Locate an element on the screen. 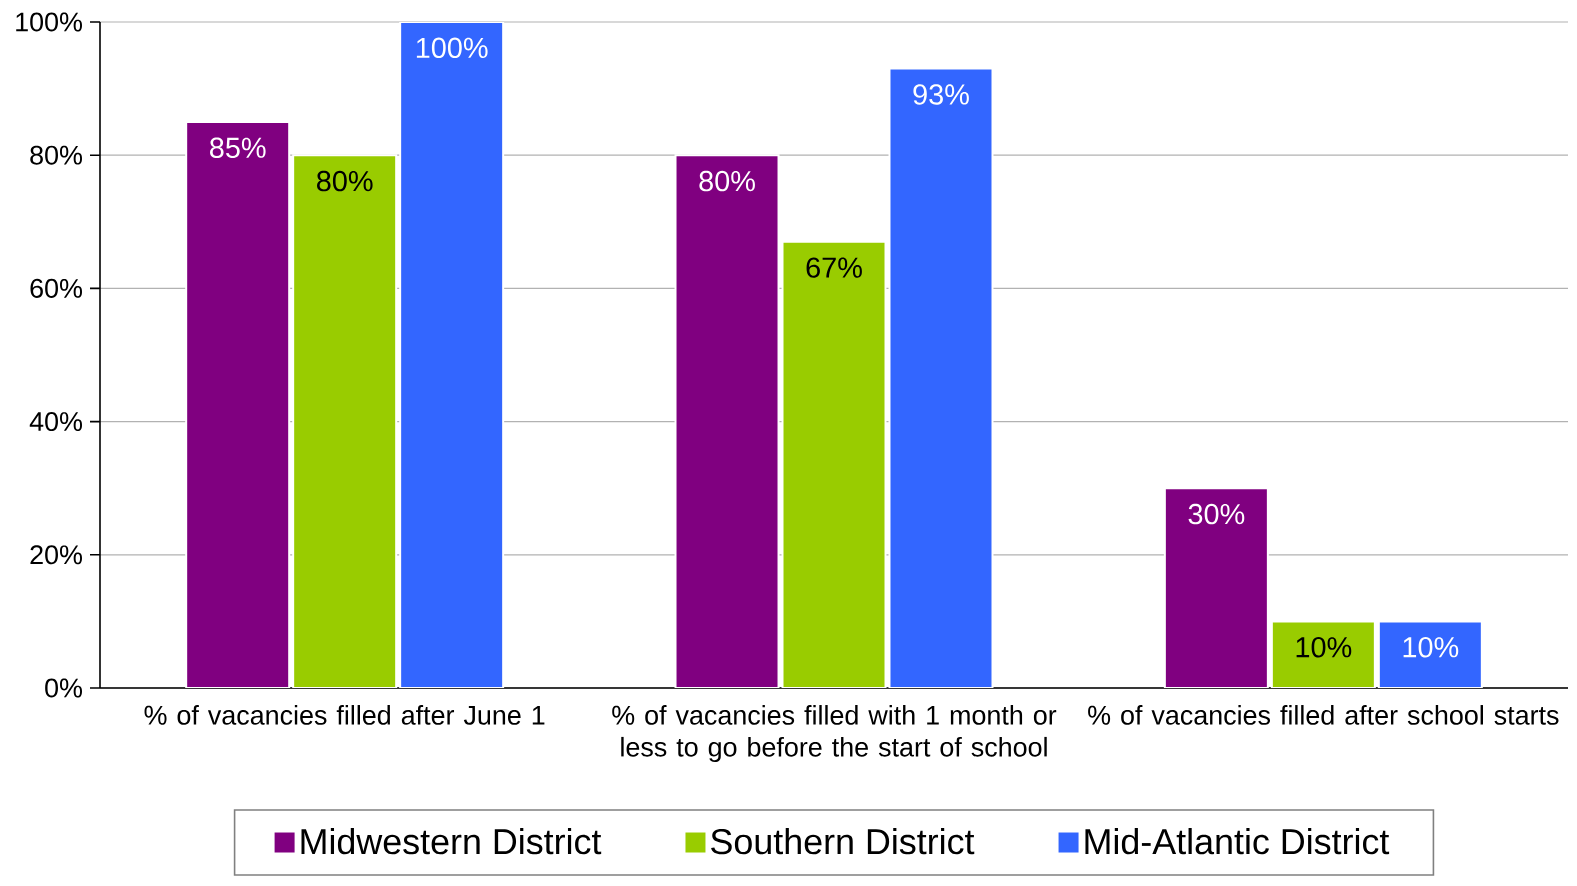  y-tick-label: 60% is located at coordinates (56, 288).